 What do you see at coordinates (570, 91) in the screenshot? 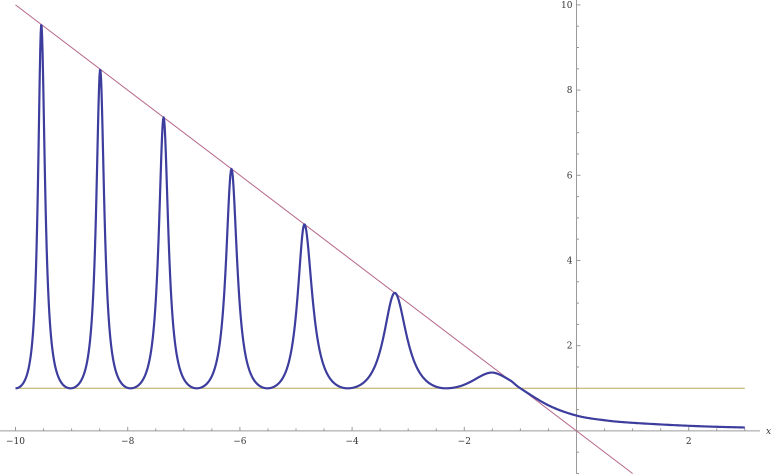
I see `y-tick-label: 8` at bounding box center [570, 91].